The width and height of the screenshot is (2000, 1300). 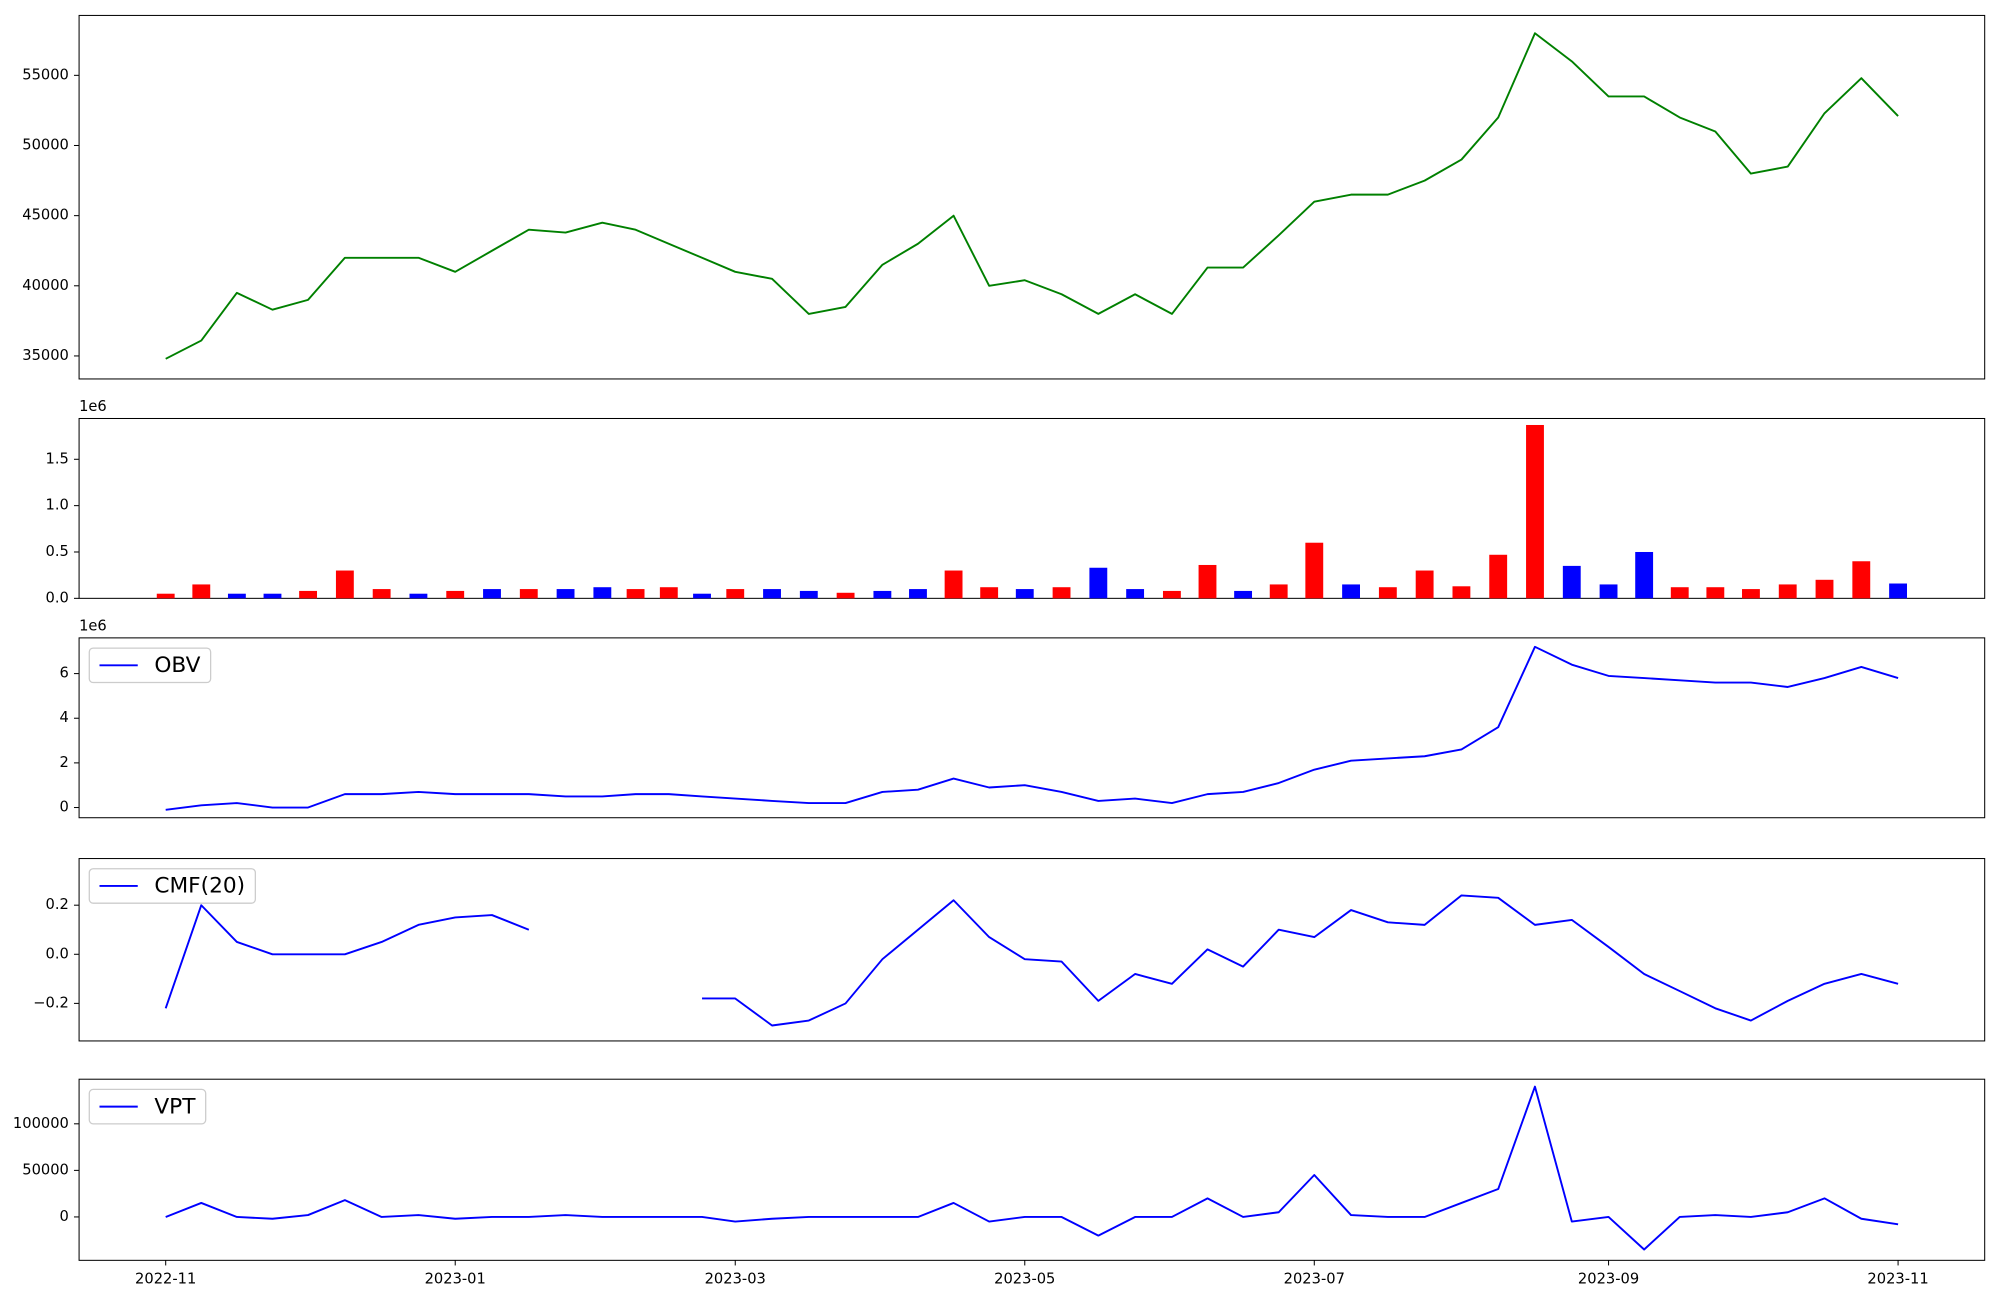 I want to click on y-tick-label: 1.5, so click(x=57, y=458).